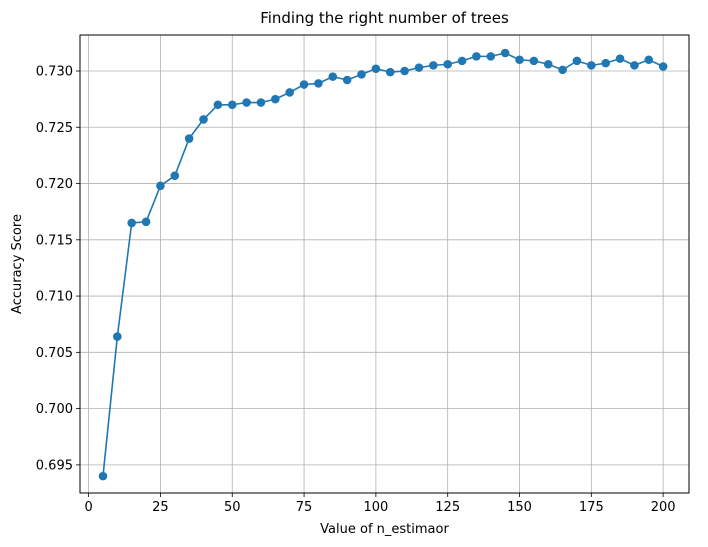  Describe the element at coordinates (54, 128) in the screenshot. I see `y-tick-label: 0.725` at that location.